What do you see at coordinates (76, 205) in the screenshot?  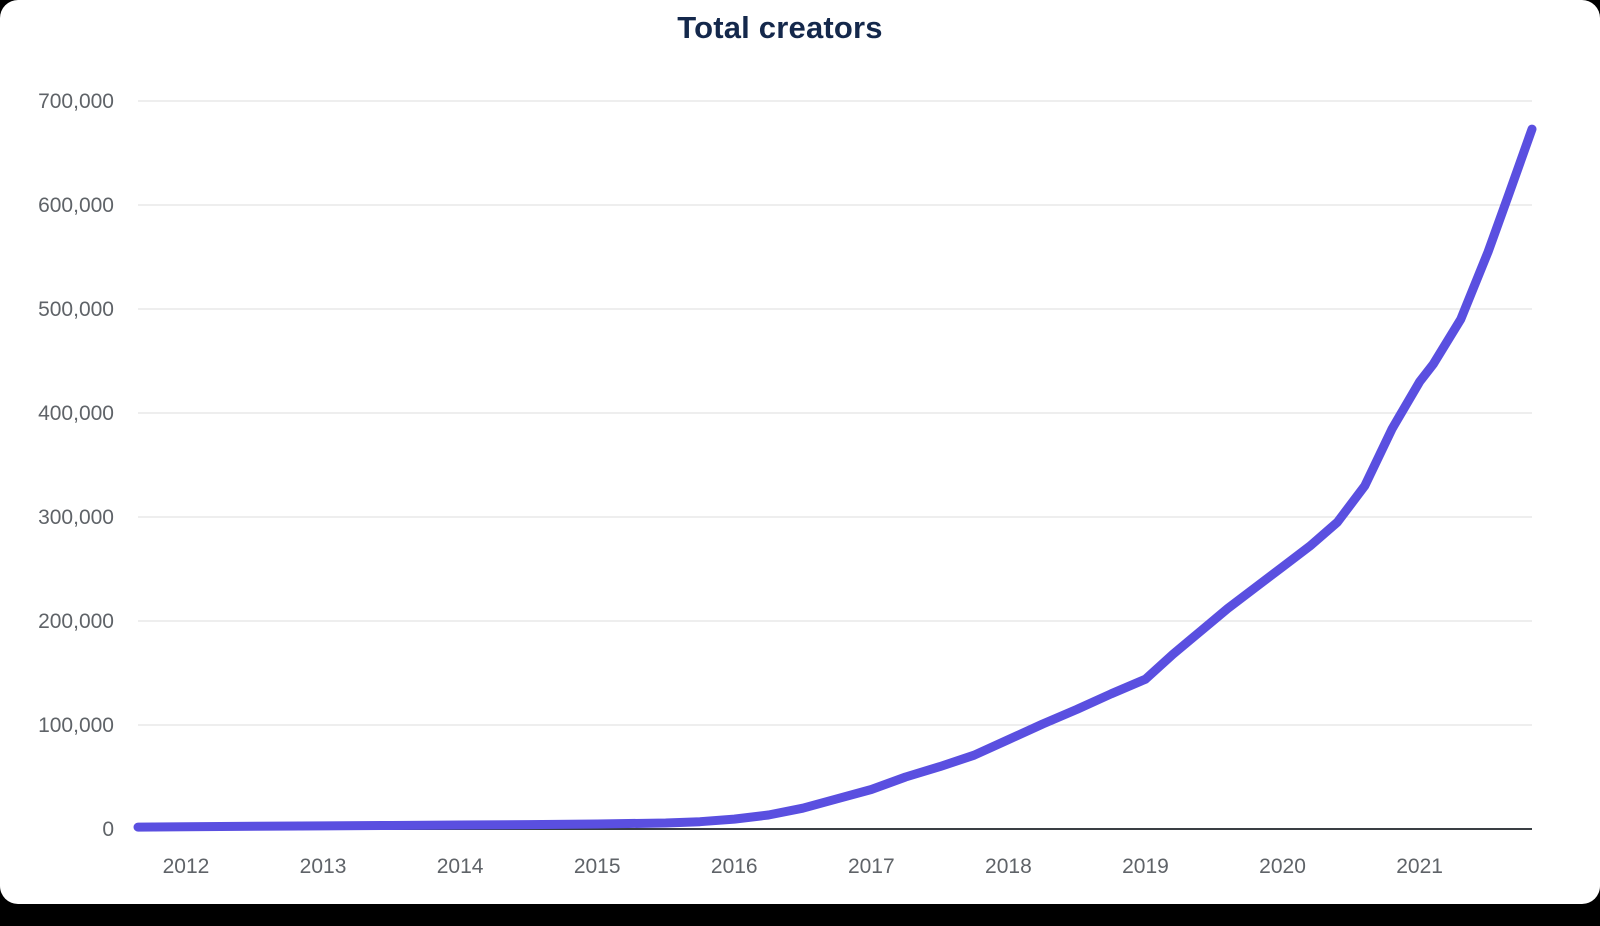 I see `y-tick-label: 600,000` at bounding box center [76, 205].